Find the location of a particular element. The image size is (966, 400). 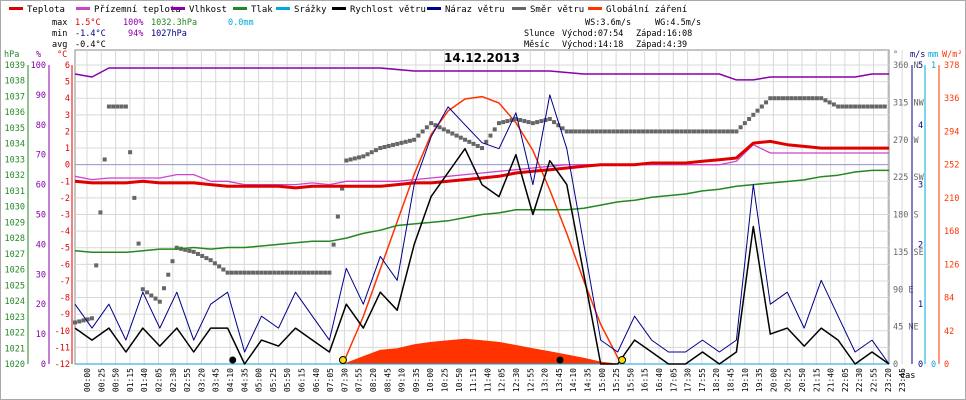

legend-swatch-rain is located at coordinates (283, 8).